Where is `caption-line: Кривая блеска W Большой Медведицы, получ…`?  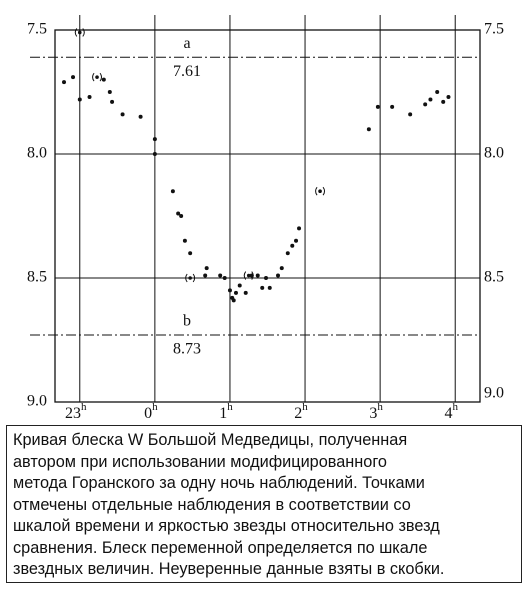 caption-line: Кривая блеска W Большой Медведицы, получ… is located at coordinates (210, 440).